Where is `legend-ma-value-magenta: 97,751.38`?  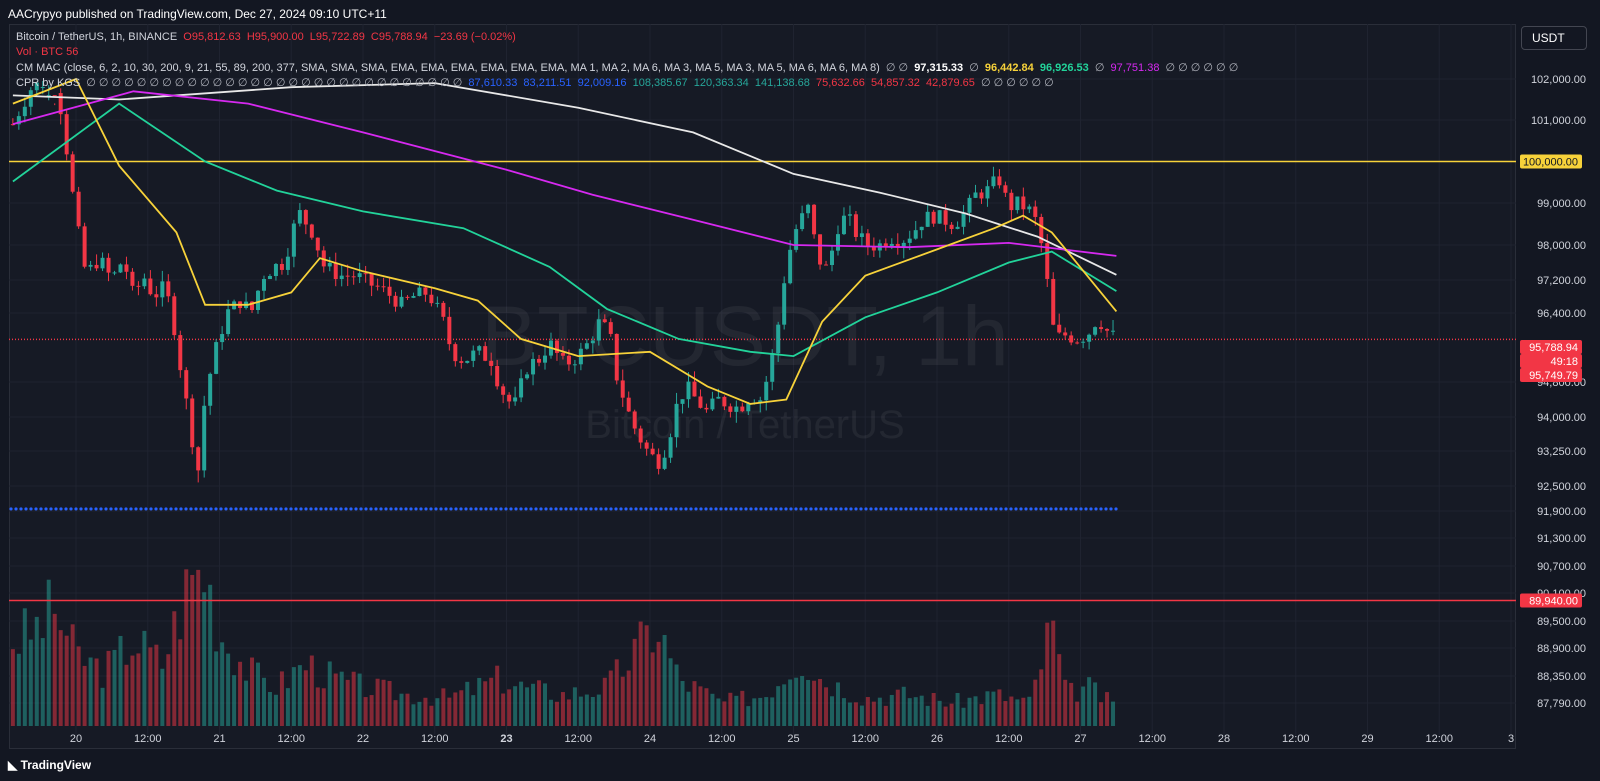
legend-ma-value-magenta: 97,751.38 is located at coordinates (1135, 68).